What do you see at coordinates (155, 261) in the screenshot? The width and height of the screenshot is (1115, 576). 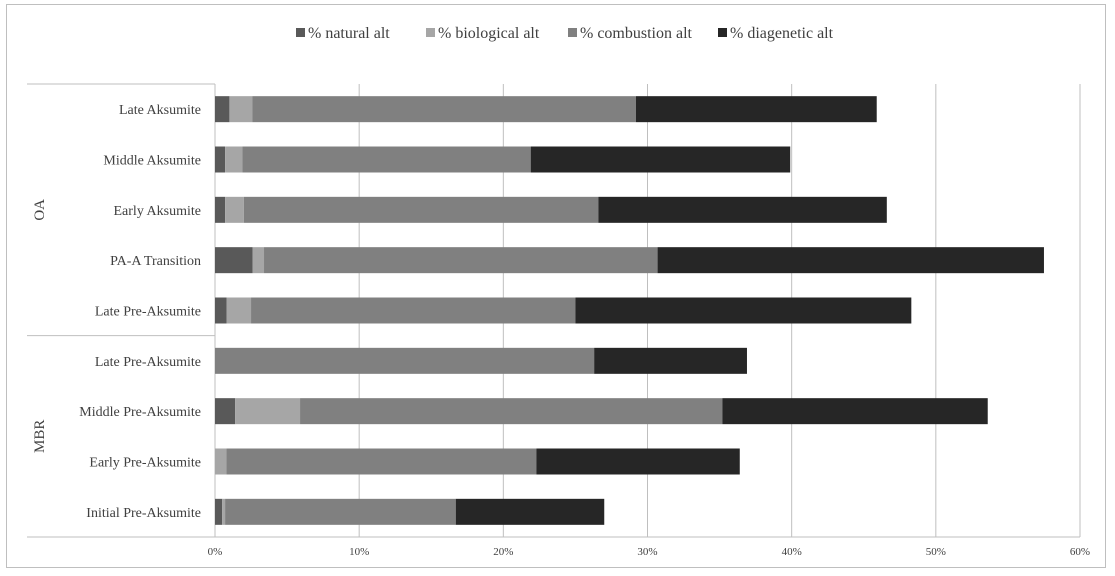 I see `category-label: PA-A Transition` at bounding box center [155, 261].